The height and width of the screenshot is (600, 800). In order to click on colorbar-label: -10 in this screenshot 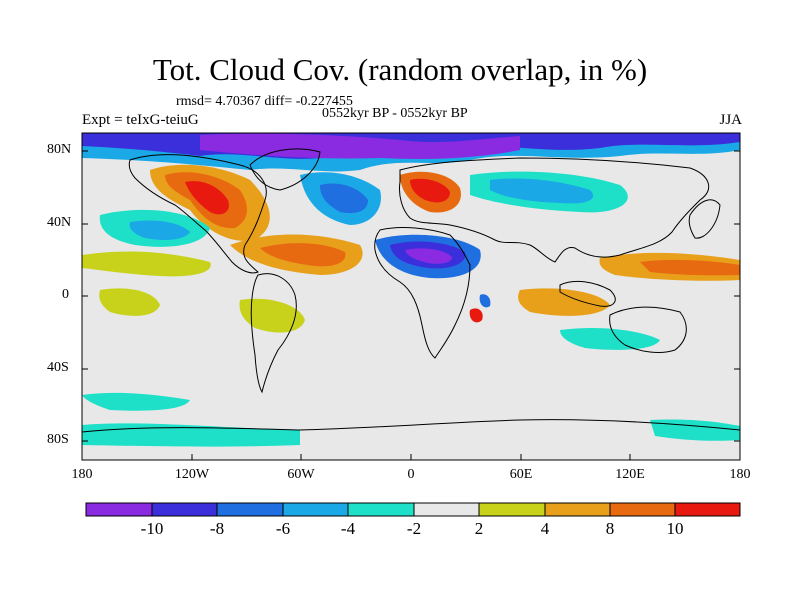, I will do `click(152, 528)`.